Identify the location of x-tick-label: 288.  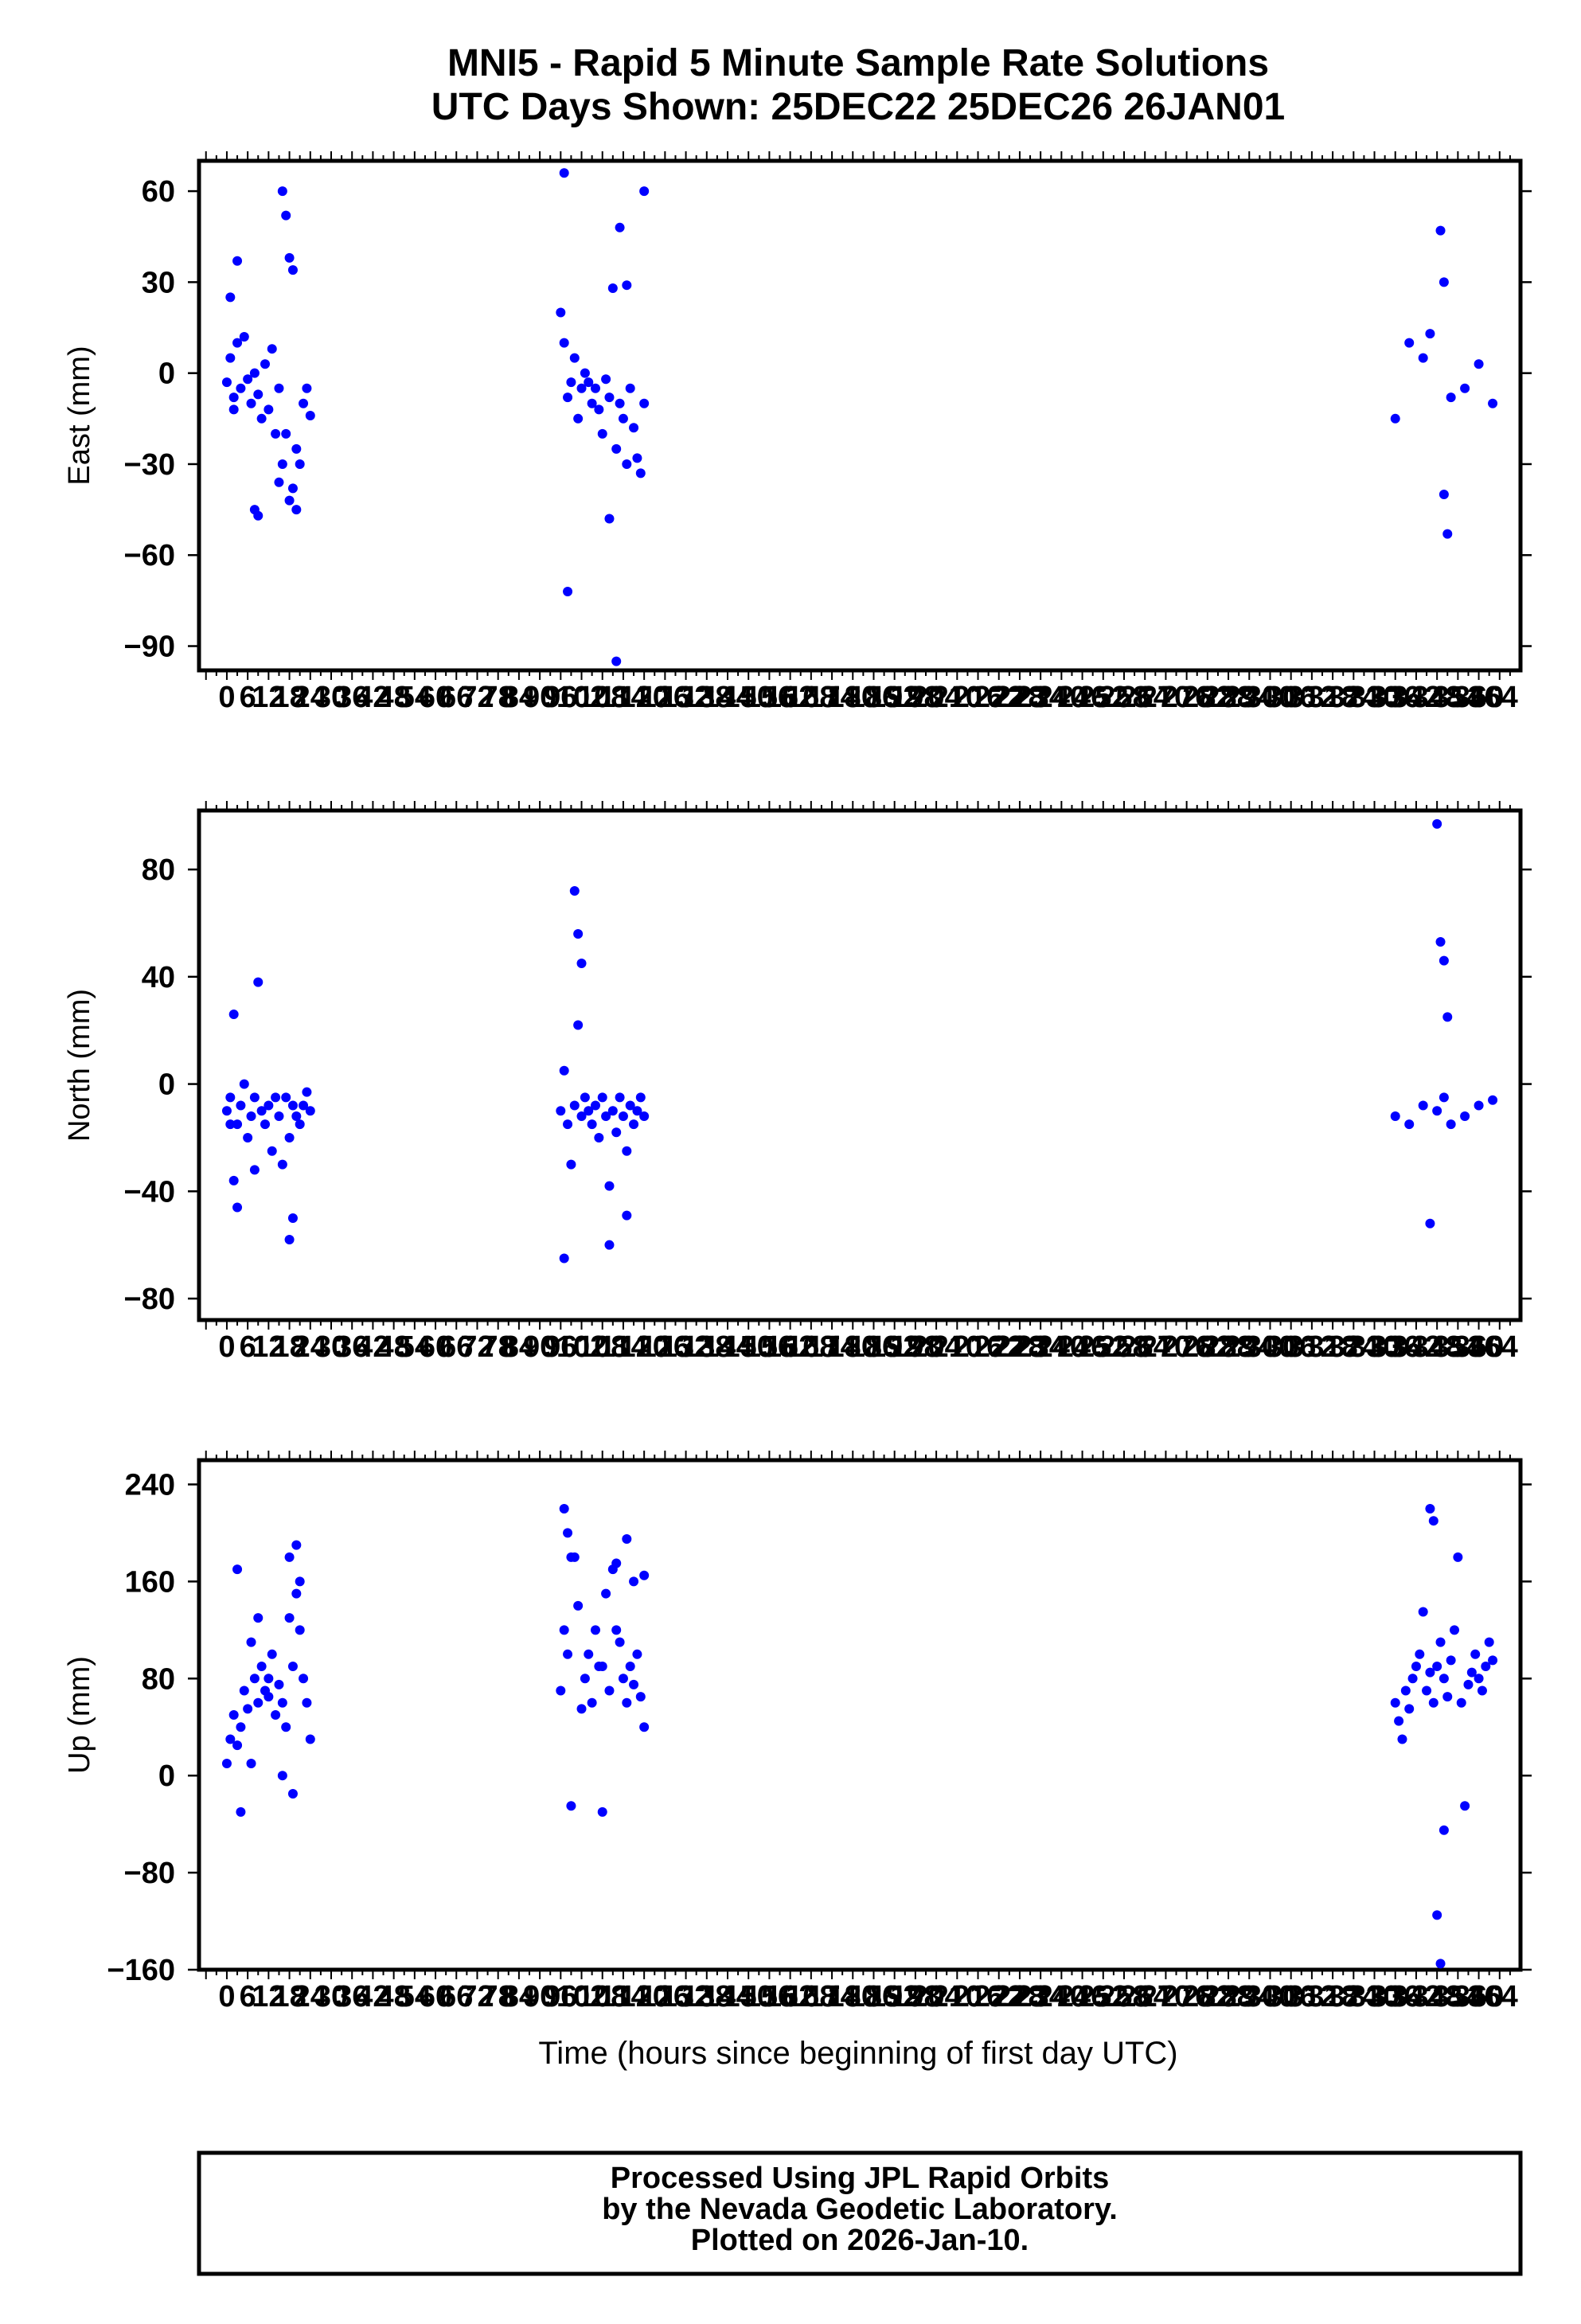
(1228, 698).